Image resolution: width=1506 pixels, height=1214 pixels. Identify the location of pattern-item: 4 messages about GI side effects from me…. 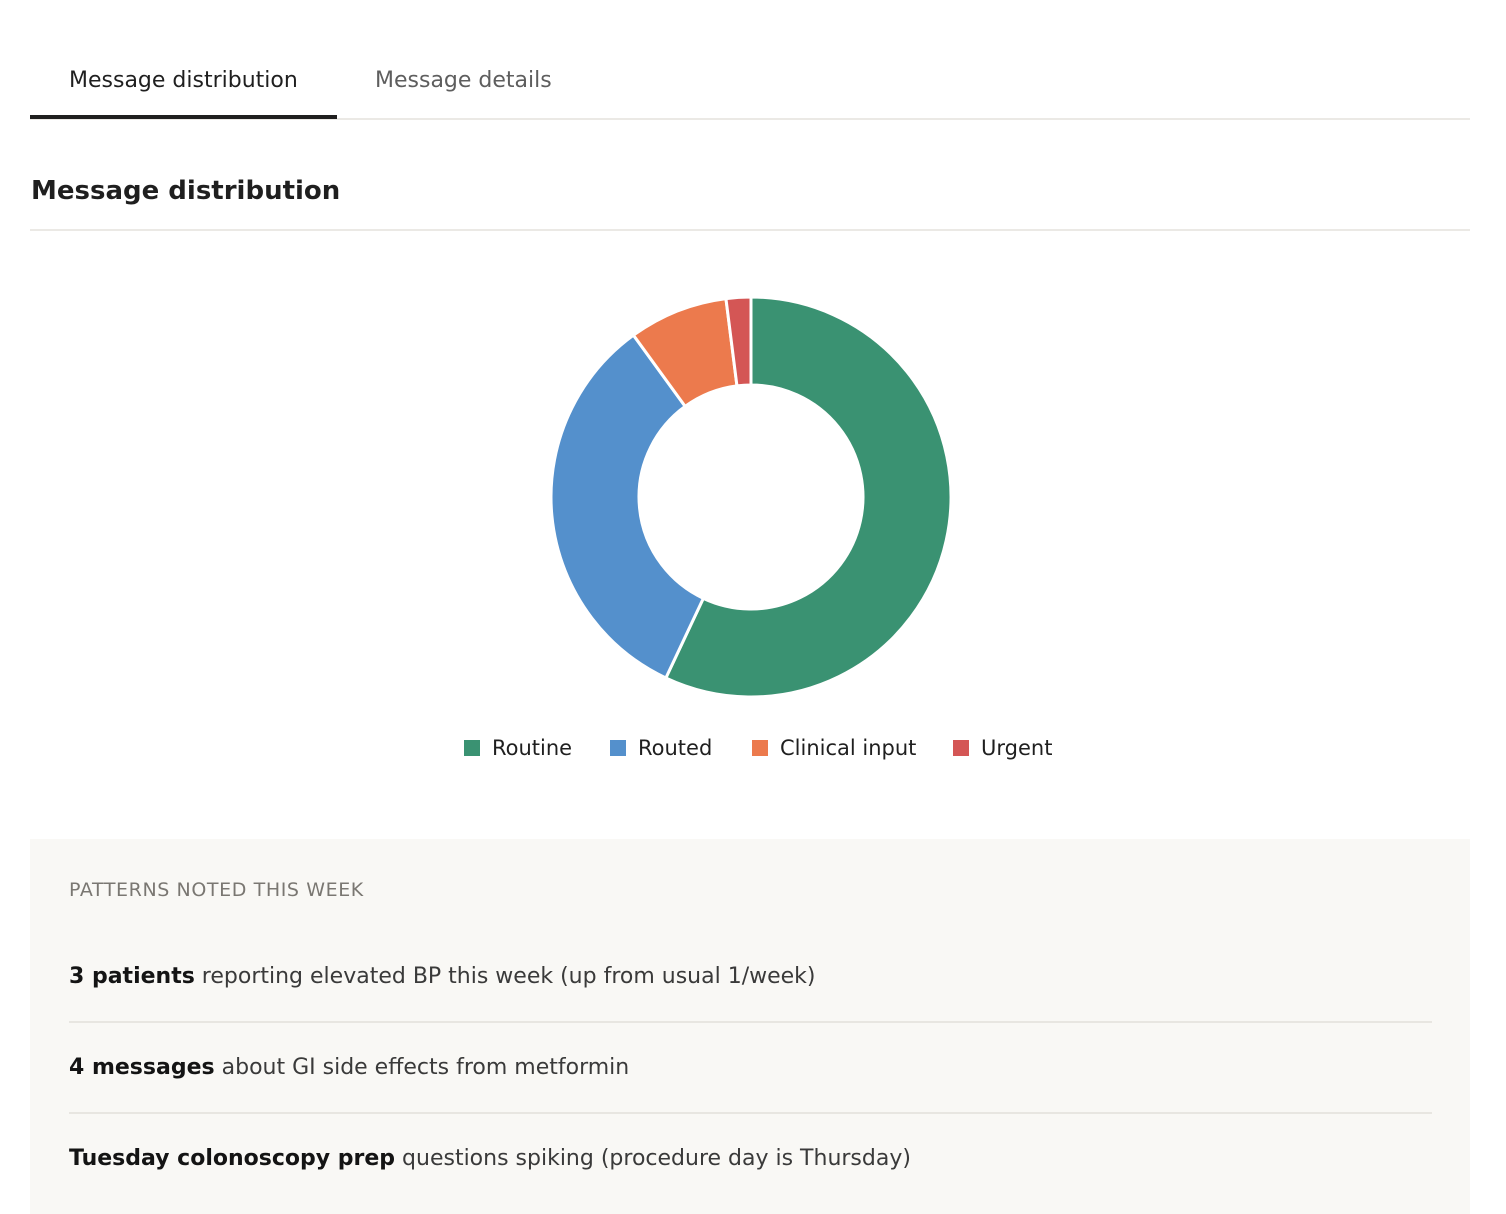
(750, 1068).